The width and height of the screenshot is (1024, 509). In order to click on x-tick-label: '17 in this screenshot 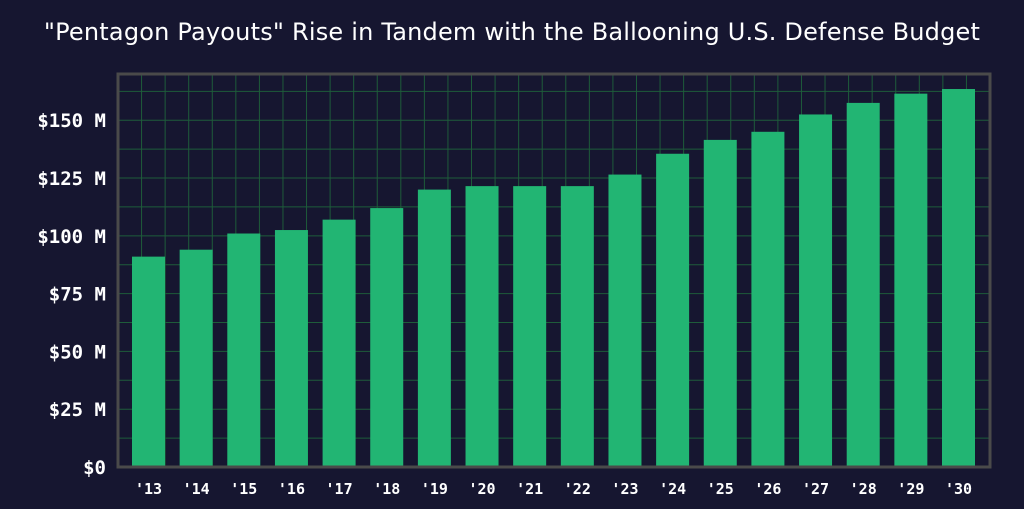, I will do `click(339, 489)`.